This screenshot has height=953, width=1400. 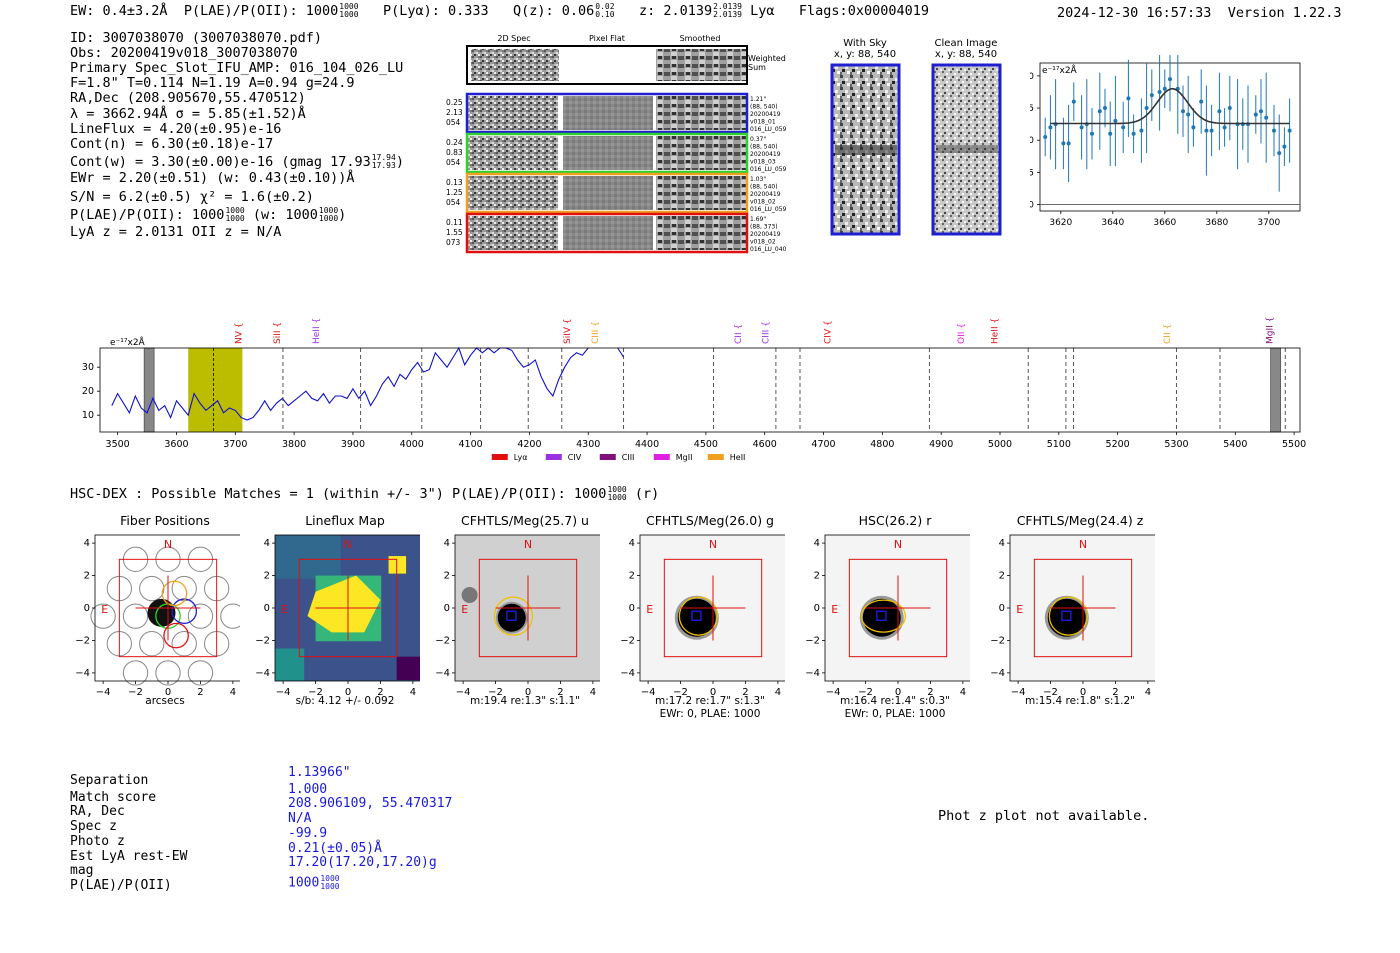 I want to click on panel-ytick-label: −2, so click(x=262, y=640).